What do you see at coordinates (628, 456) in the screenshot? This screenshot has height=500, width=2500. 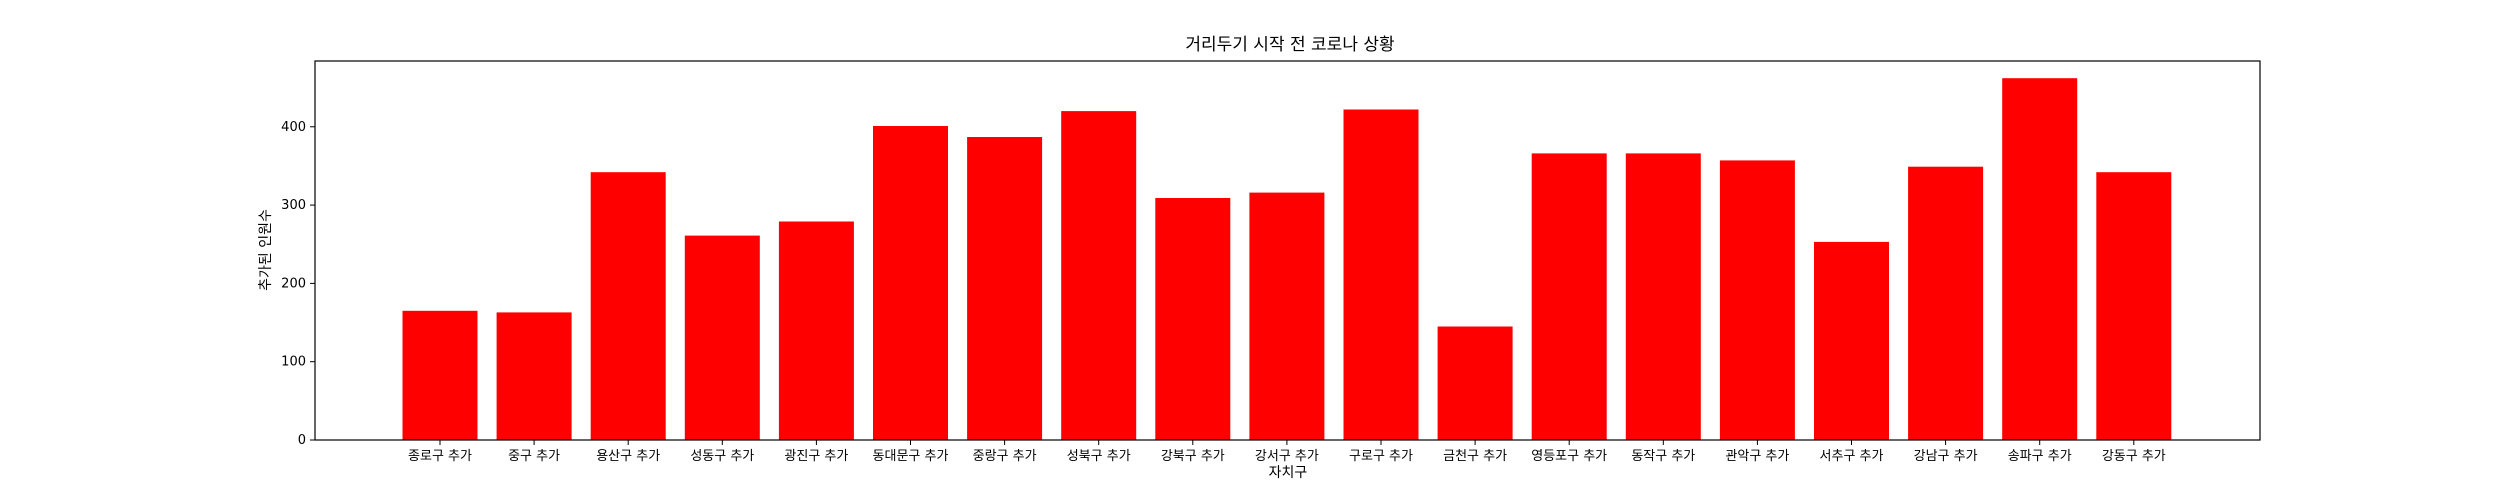 I see `x-tick-label: 용산구 추가` at bounding box center [628, 456].